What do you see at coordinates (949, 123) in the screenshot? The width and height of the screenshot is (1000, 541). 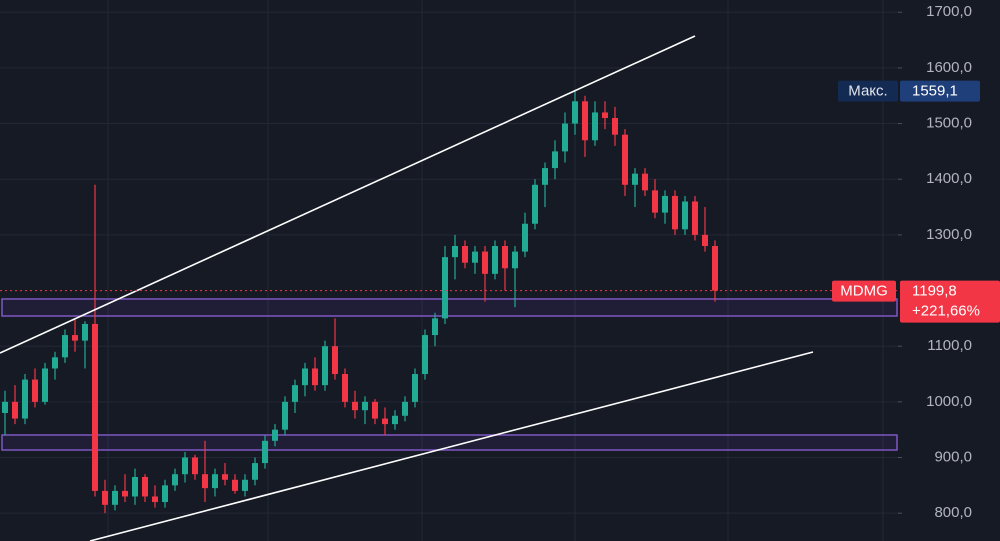 I see `y-tick-label: 1500,0` at bounding box center [949, 123].